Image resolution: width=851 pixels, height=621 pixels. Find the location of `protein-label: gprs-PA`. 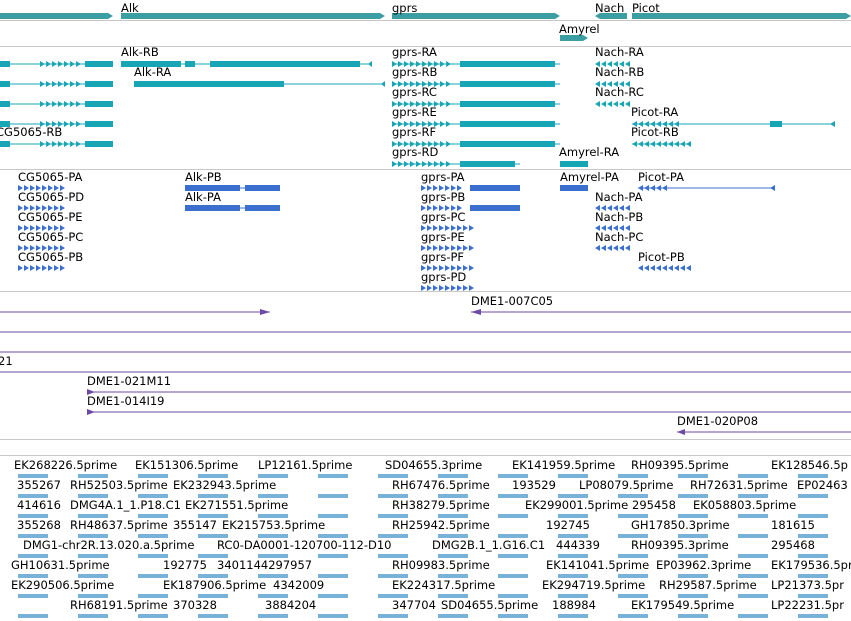

protein-label: gprs-PA is located at coordinates (443, 177).